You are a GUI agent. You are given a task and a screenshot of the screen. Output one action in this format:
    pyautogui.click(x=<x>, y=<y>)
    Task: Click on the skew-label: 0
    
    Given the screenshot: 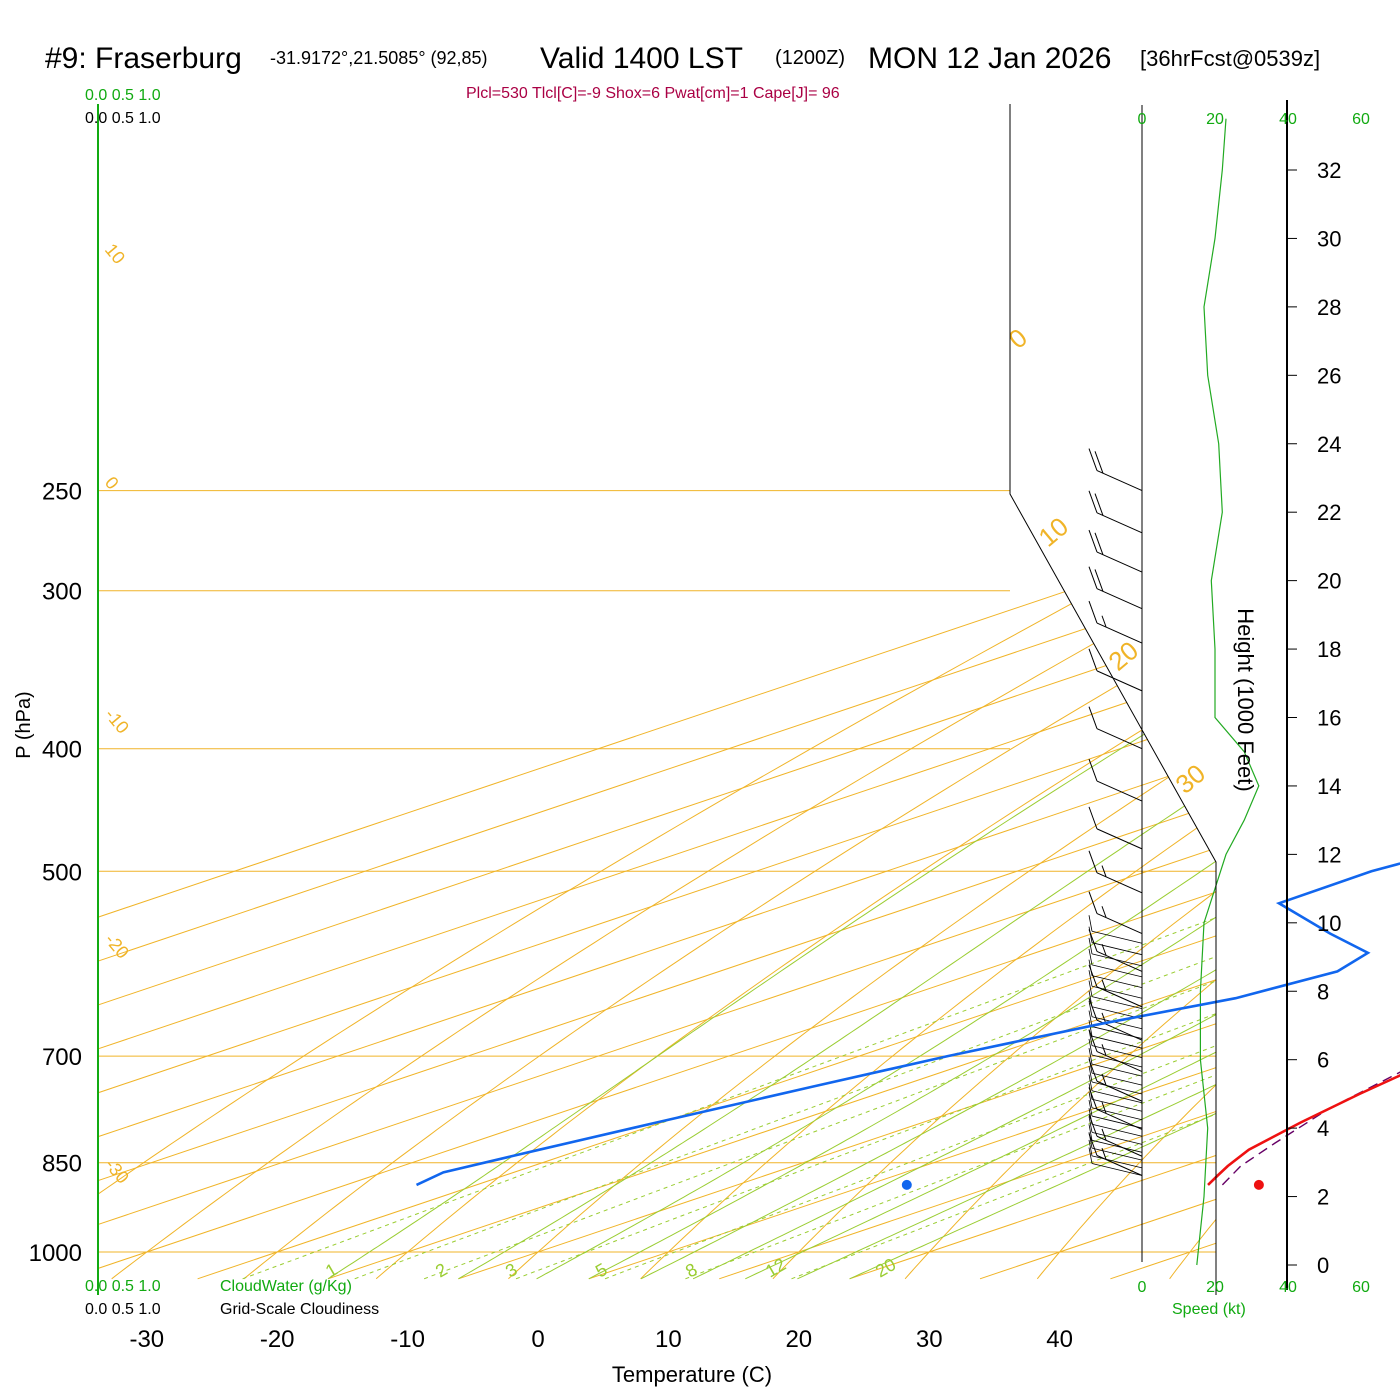 What is the action you would take?
    pyautogui.click(x=1018, y=338)
    